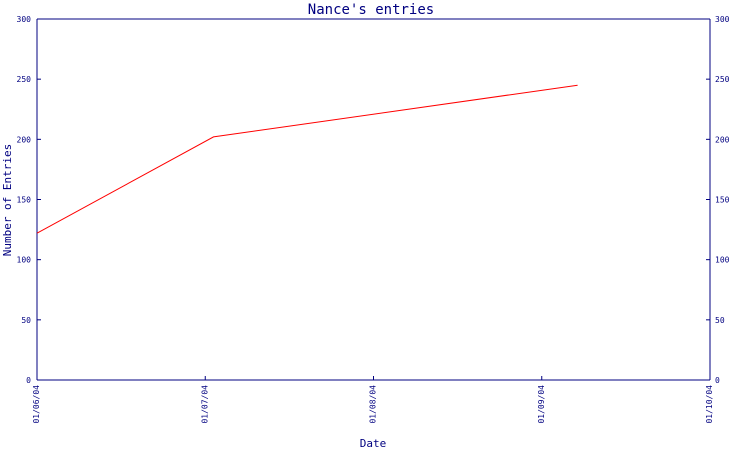  I want to click on y-tick-label-right: 50, so click(720, 320).